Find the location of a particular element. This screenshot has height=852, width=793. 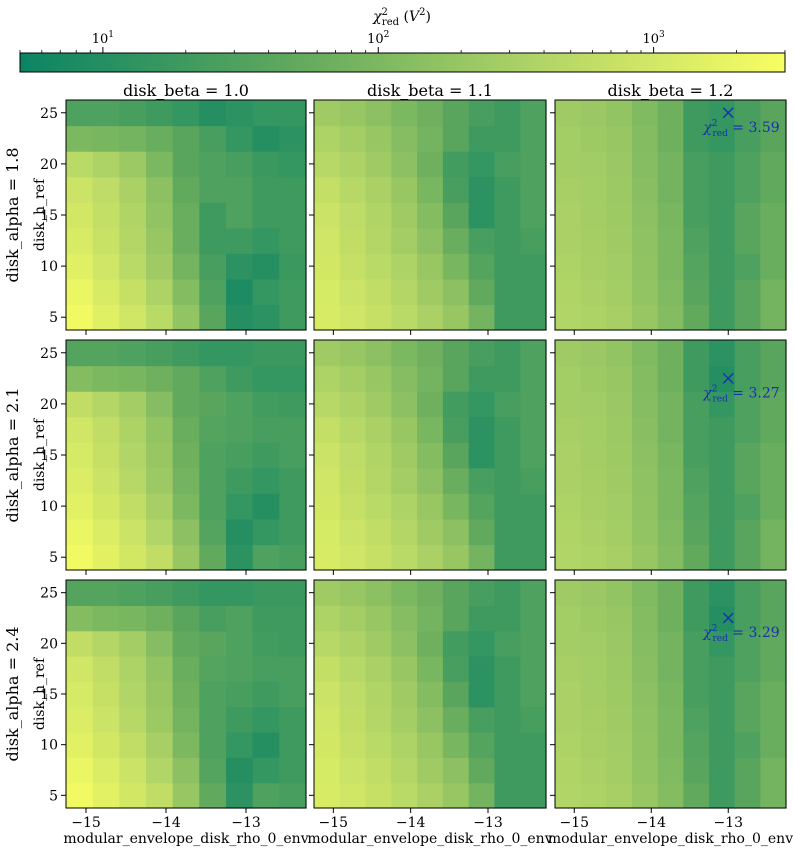

colorbar: χ2 red (V2) 101 102 103 is located at coordinates (402, 40).